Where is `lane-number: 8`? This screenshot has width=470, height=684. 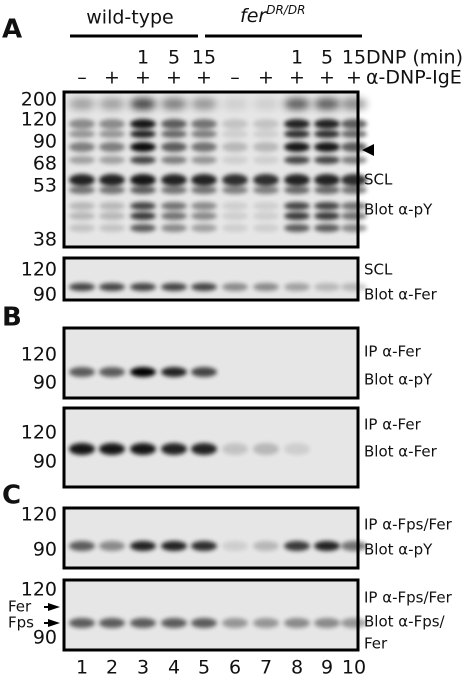 lane-number: 8 is located at coordinates (297, 668).